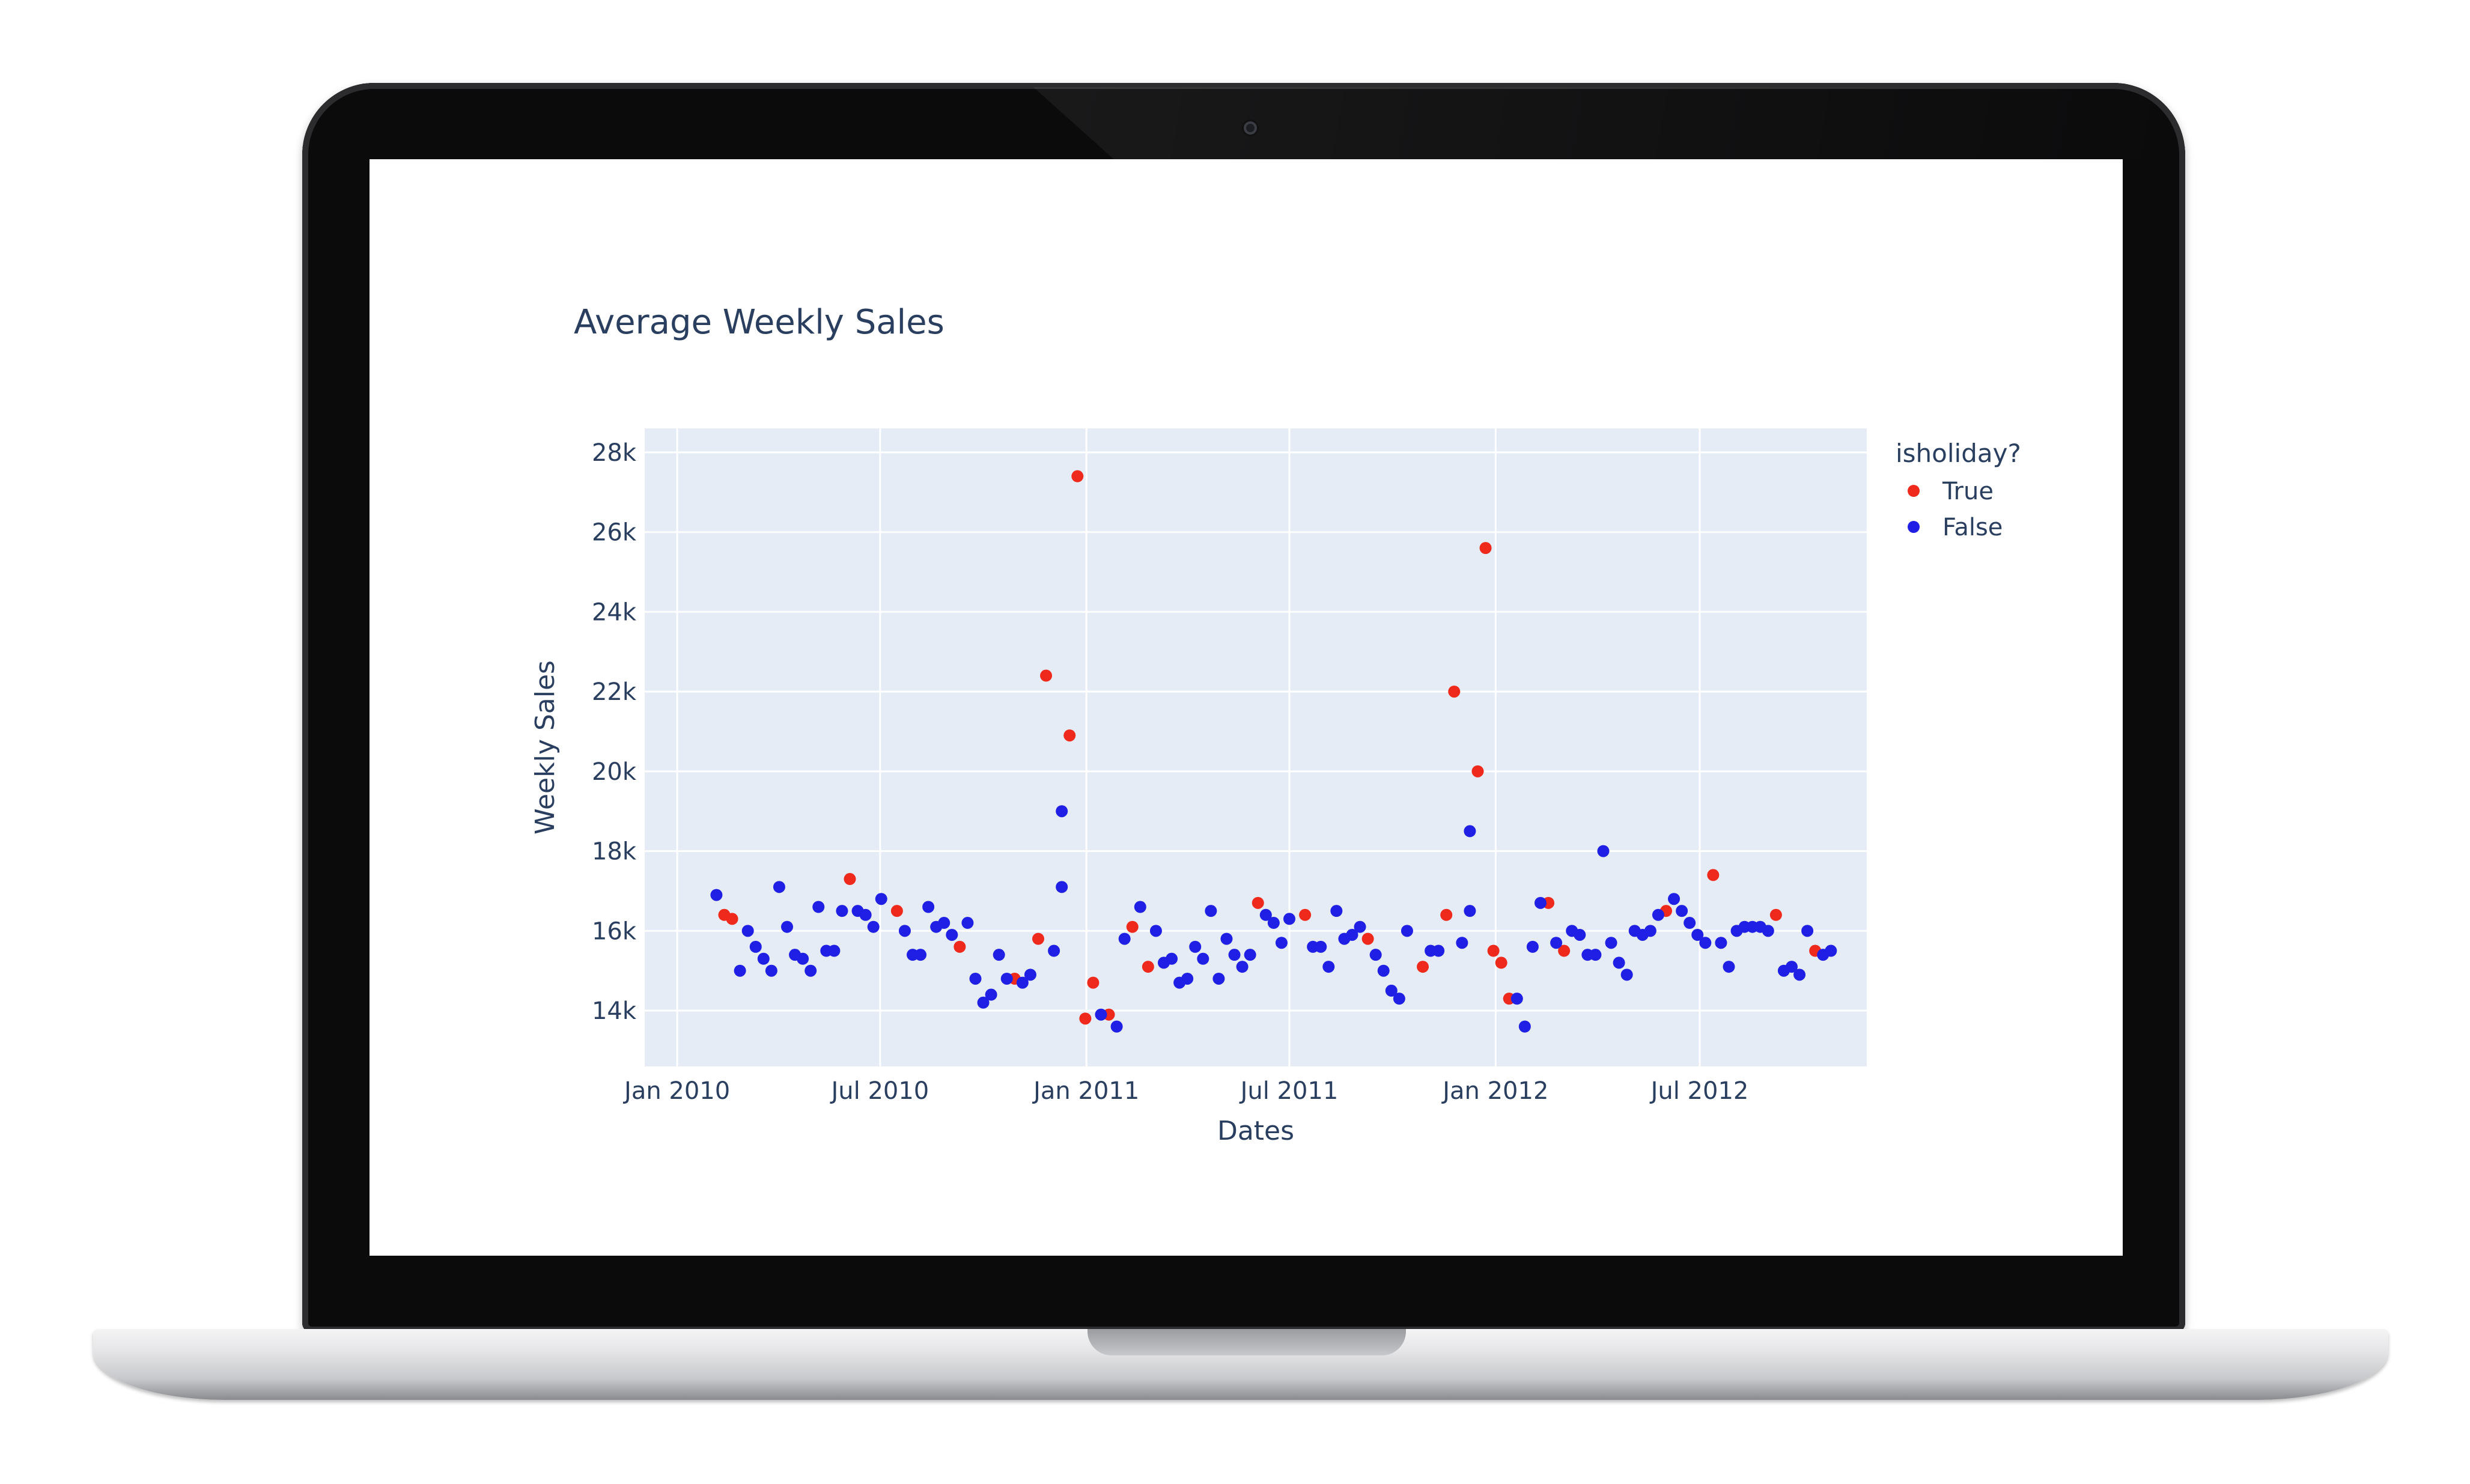 The height and width of the screenshot is (1484, 2470). Describe the element at coordinates (879, 1091) in the screenshot. I see `x-tick-label: Jul 2010` at that location.